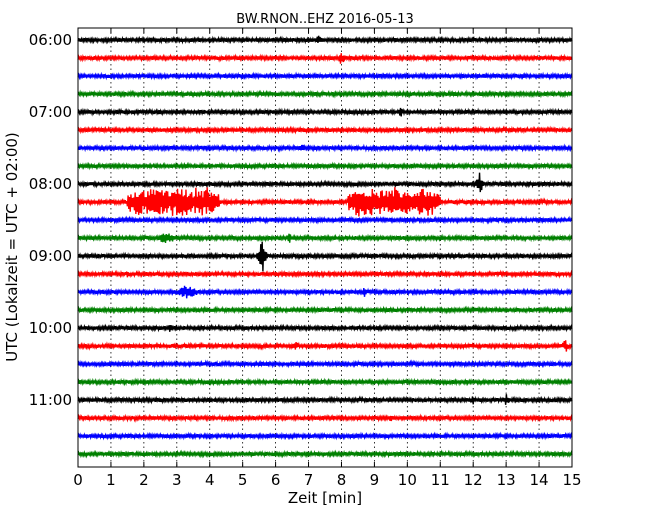 The height and width of the screenshot is (520, 650). I want to click on y-axis-label: UTC (Lokalzeit = UTC + 02:00), so click(12, 247).